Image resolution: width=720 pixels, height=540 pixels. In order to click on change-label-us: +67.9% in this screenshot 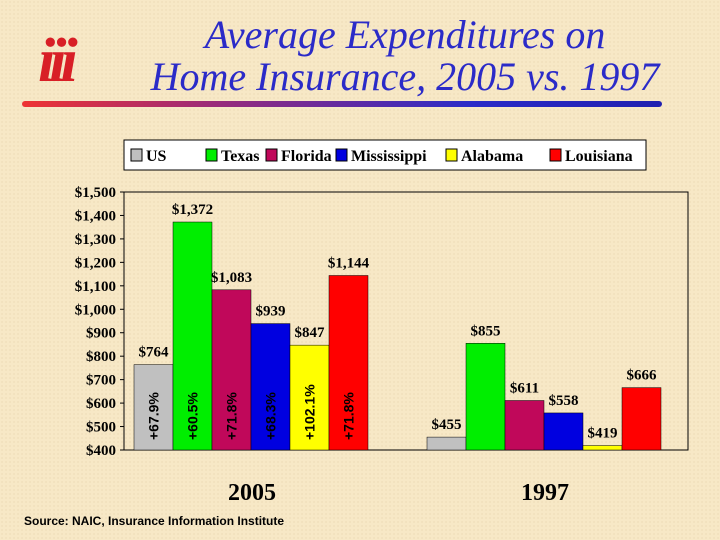, I will do `click(154, 416)`.